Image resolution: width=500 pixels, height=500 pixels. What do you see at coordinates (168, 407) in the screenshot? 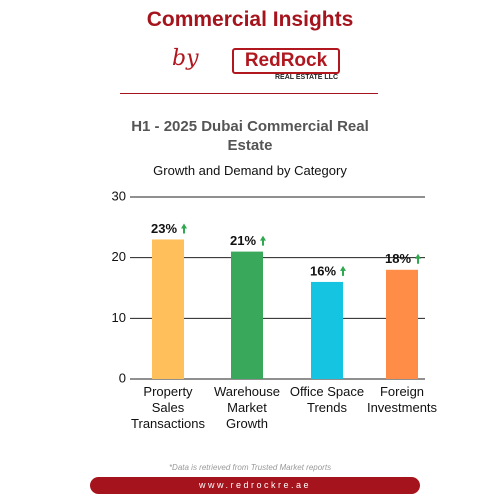
I see `x-tick-label: Property Sales Transactions` at bounding box center [168, 407].